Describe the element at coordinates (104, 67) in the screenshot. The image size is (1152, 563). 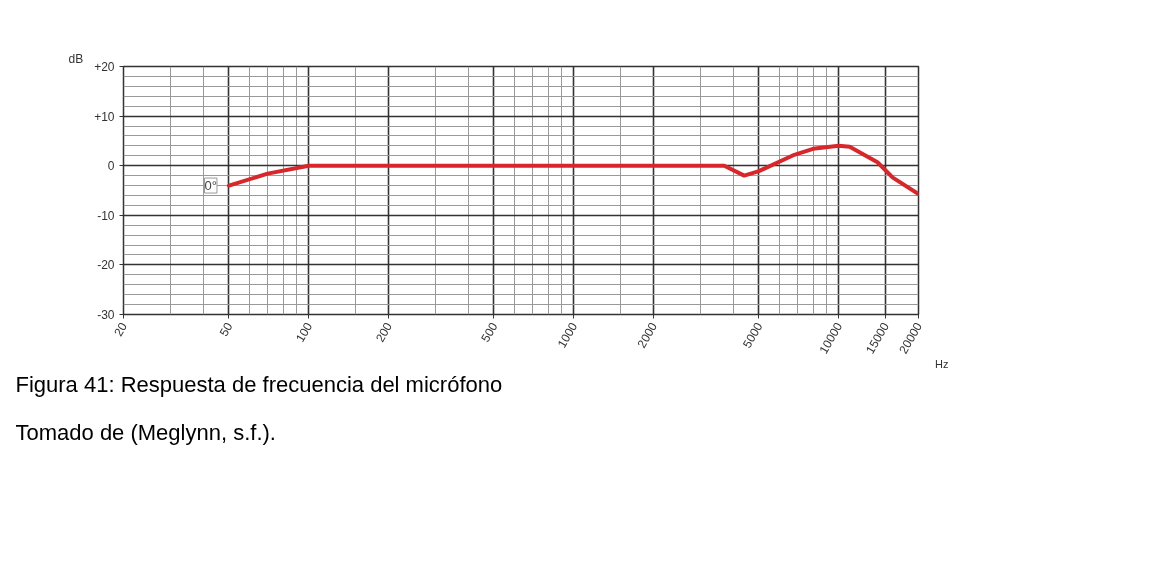
I see `y-tick-label: +20` at that location.